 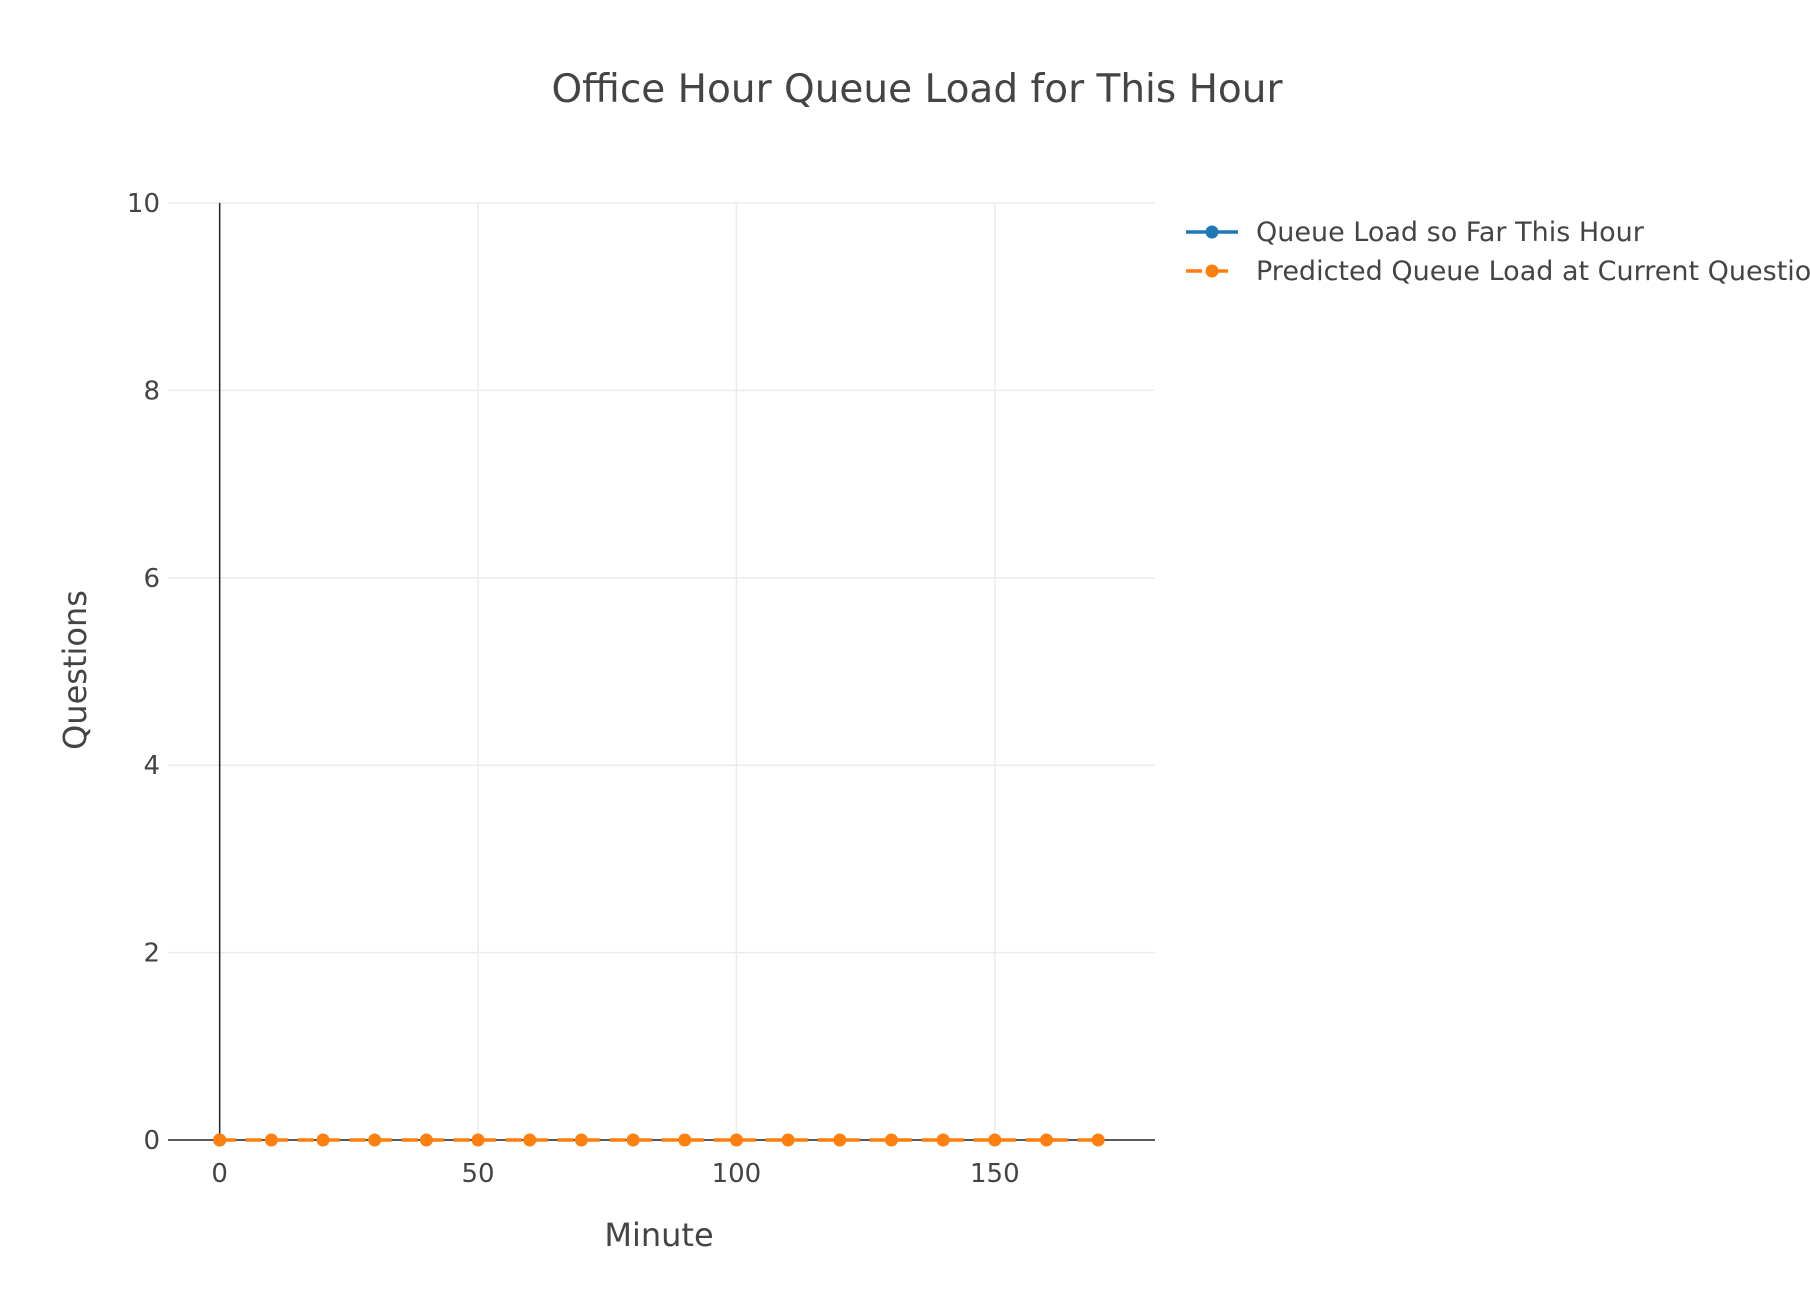 What do you see at coordinates (995, 1174) in the screenshot?
I see `x-tick-label: 150` at bounding box center [995, 1174].